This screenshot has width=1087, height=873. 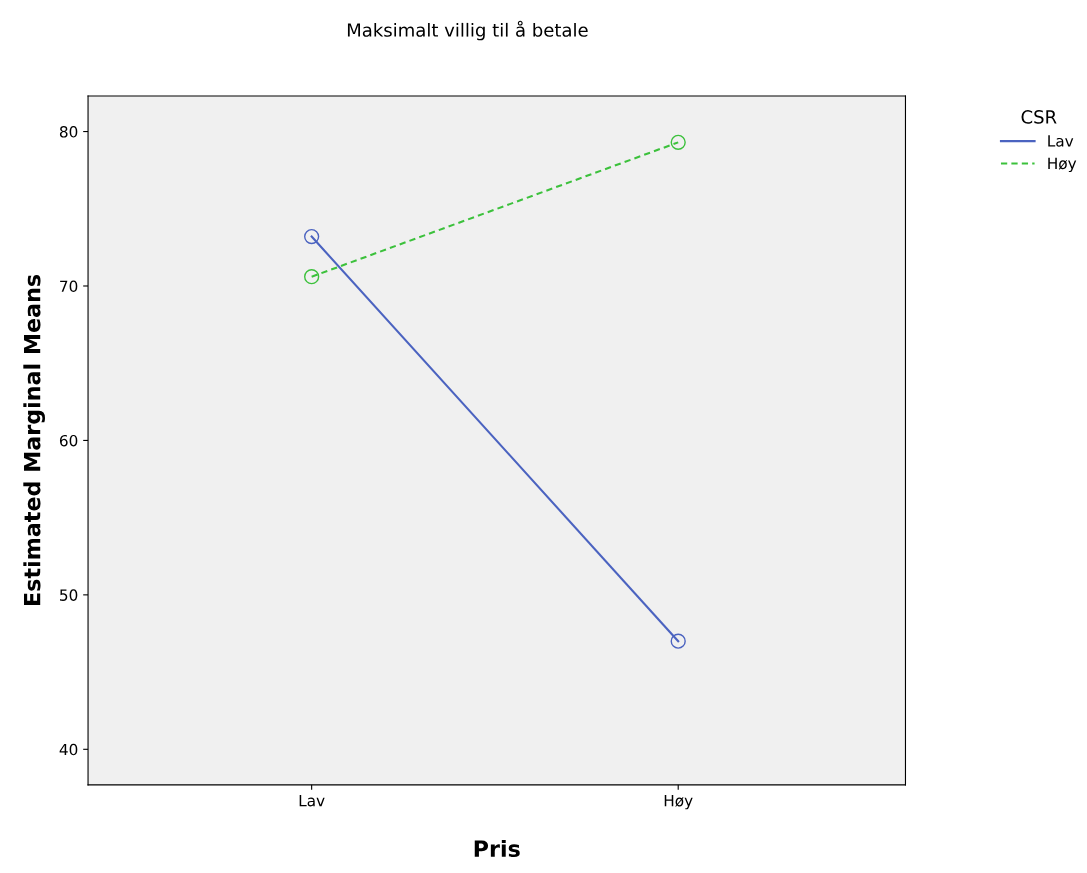 What do you see at coordinates (1062, 165) in the screenshot?
I see `legend-label: Høy` at bounding box center [1062, 165].